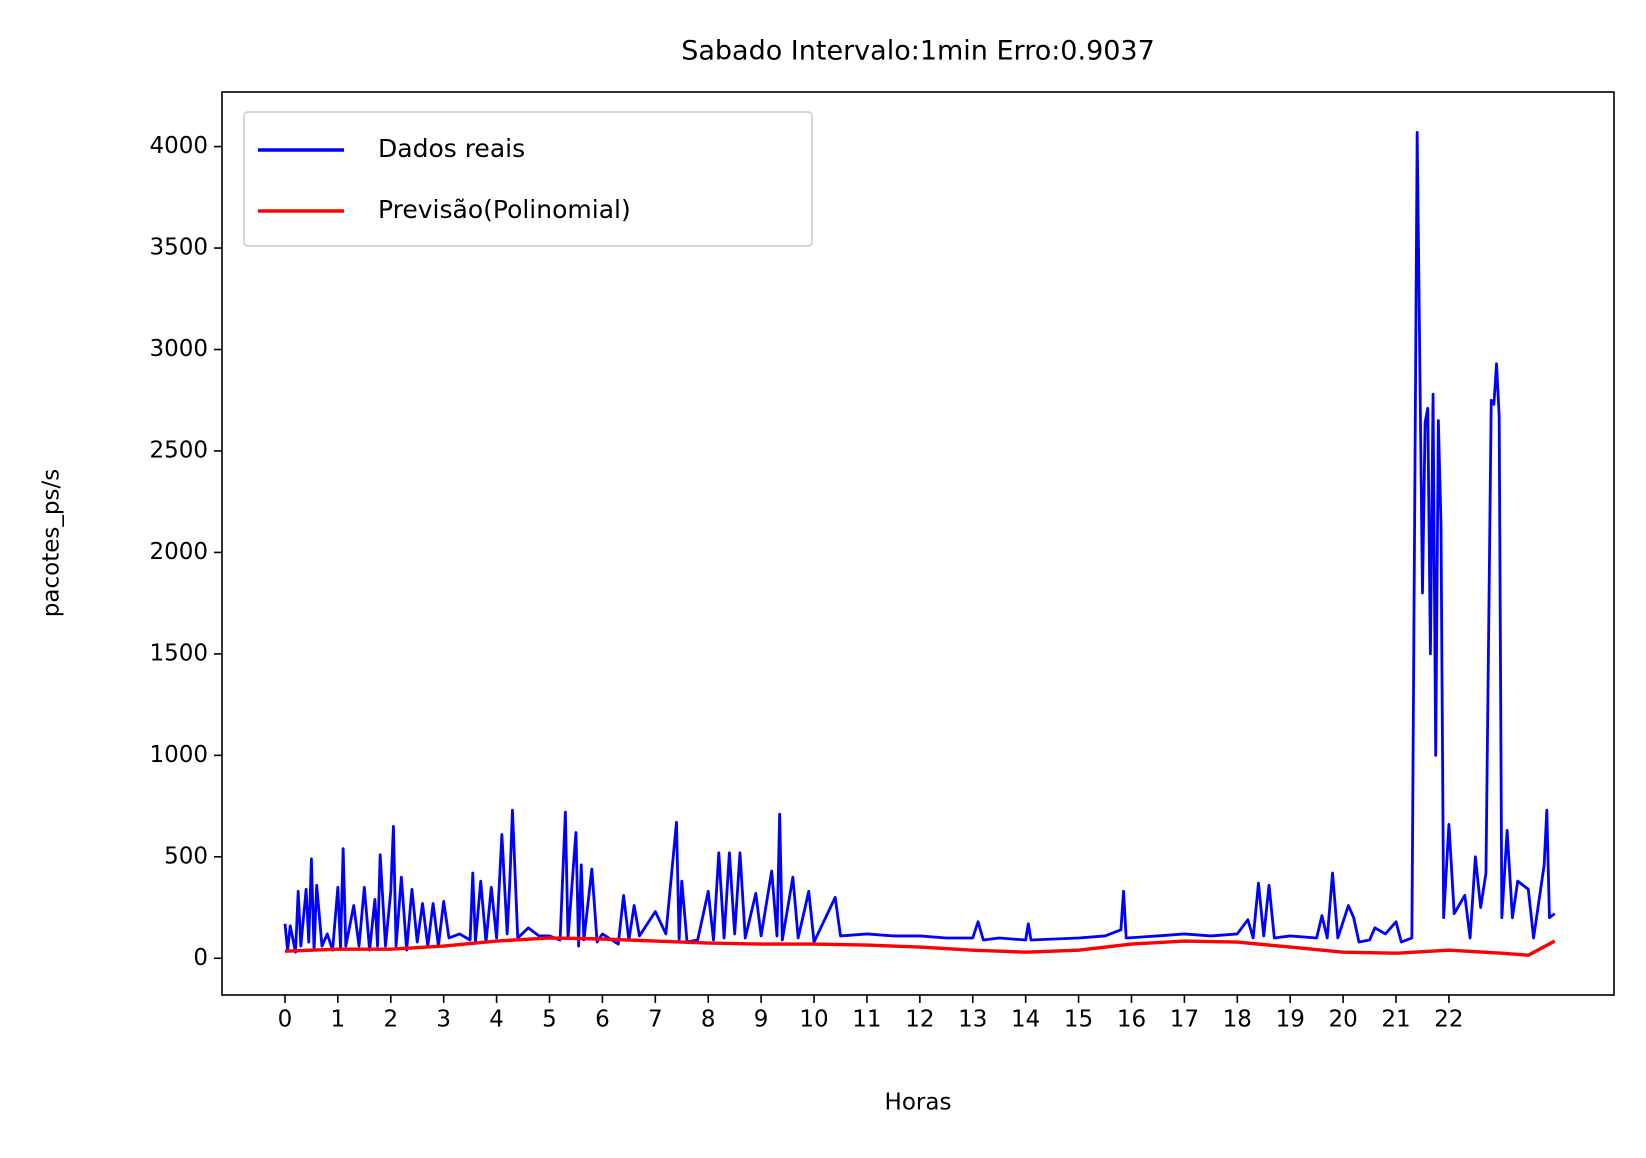 This screenshot has height=1158, width=1646. What do you see at coordinates (918, 1103) in the screenshot?
I see `x-axis-label: Horas` at bounding box center [918, 1103].